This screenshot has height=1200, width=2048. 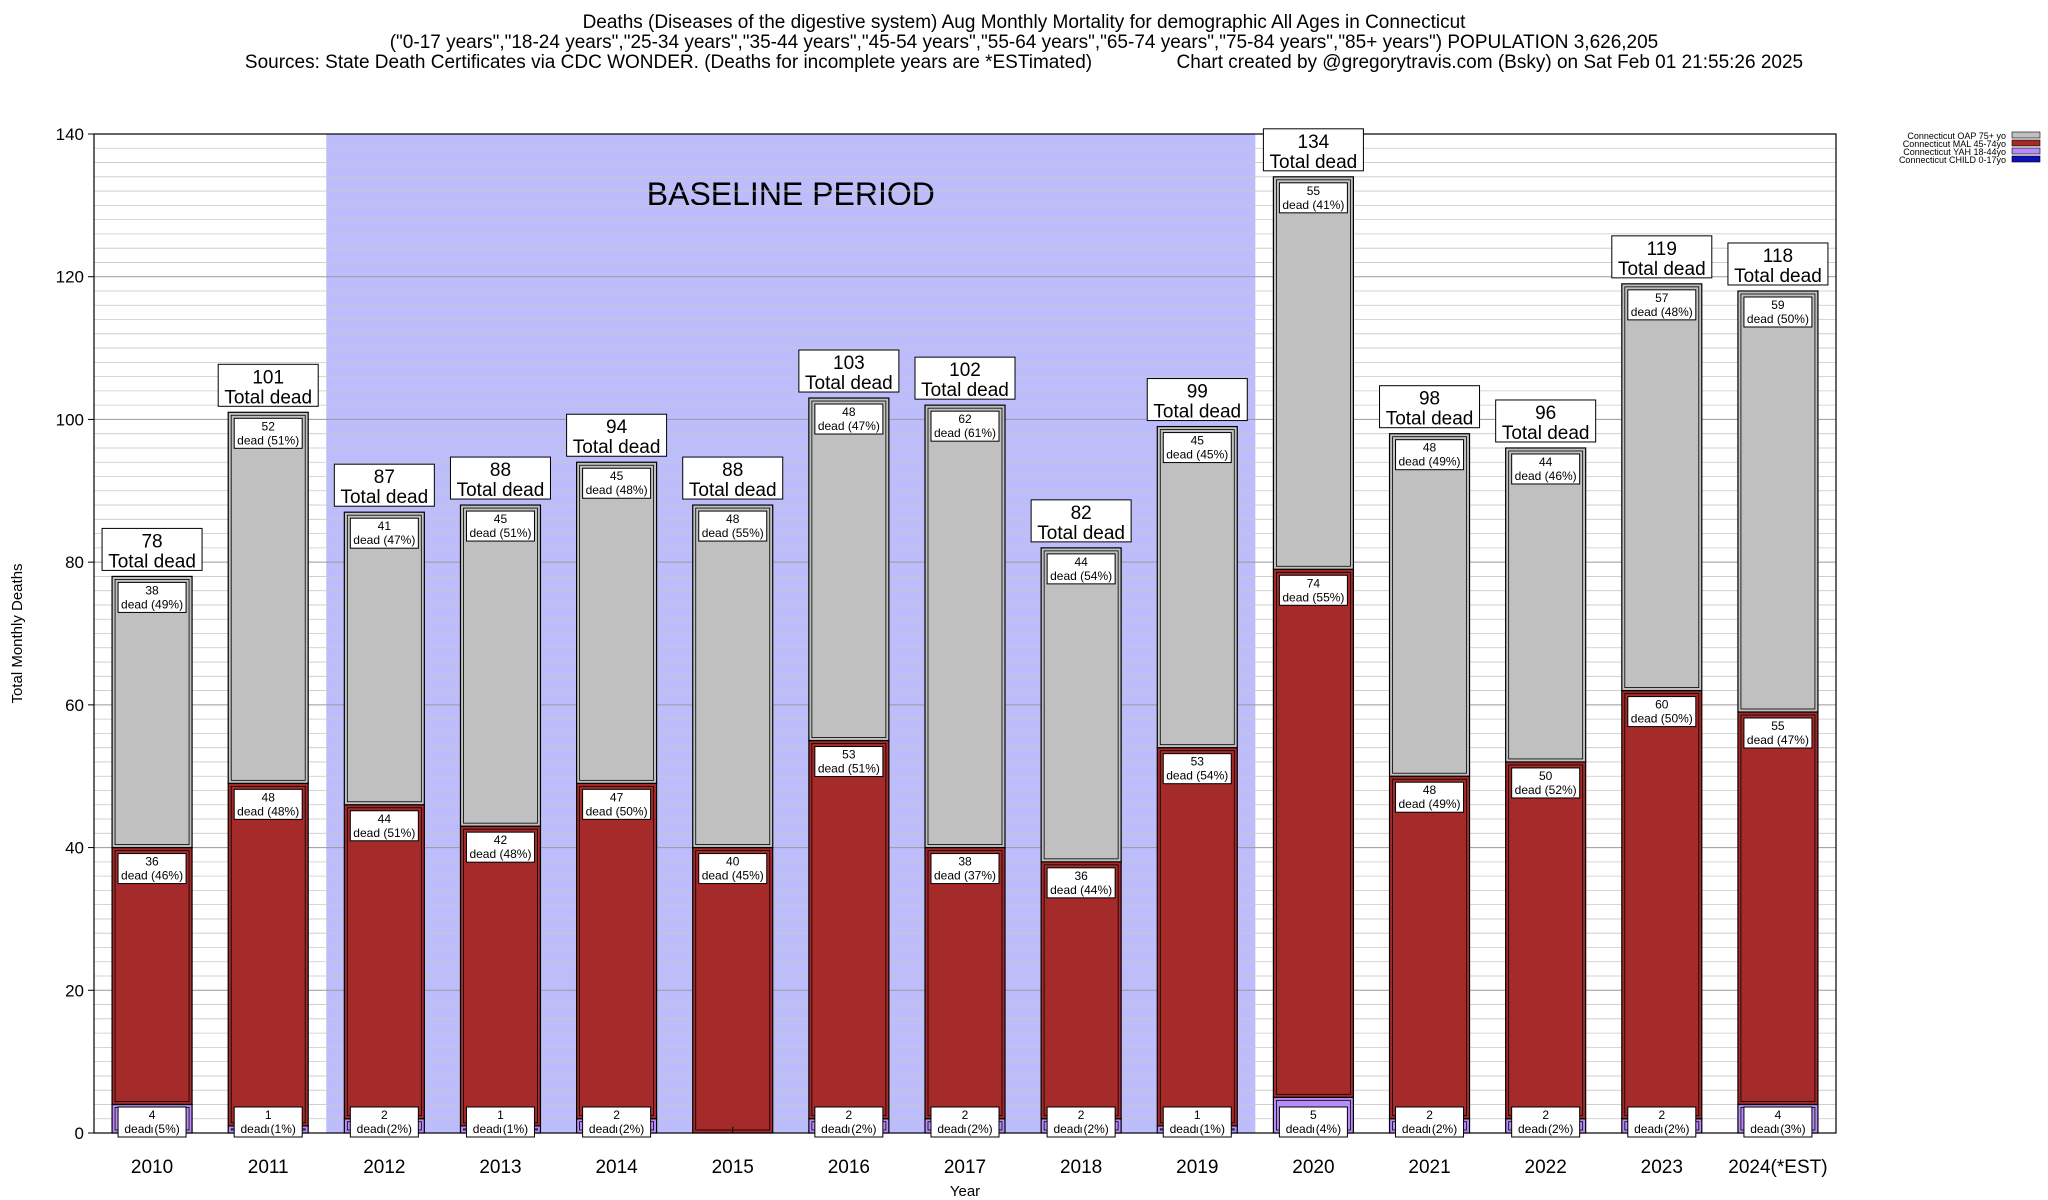 I want to click on data-label-percent: dead (55%), so click(x=1313, y=597).